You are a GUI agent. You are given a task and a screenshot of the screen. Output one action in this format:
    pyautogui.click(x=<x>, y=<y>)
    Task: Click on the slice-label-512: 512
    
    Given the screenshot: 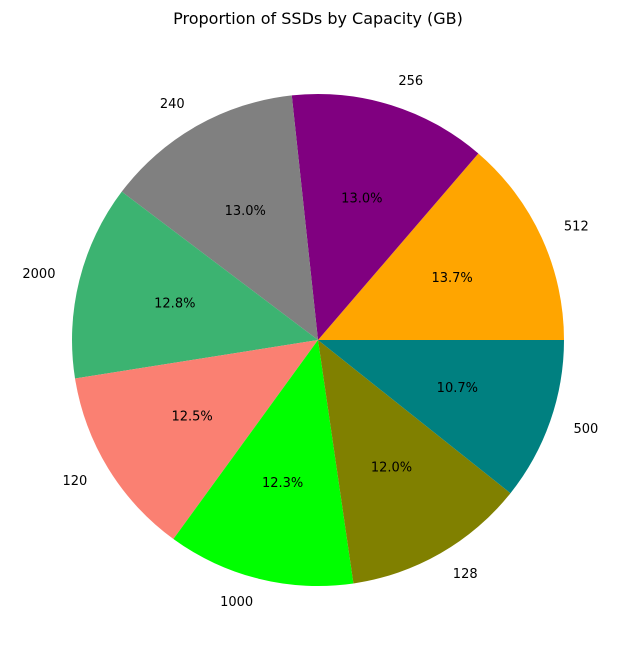 What is the action you would take?
    pyautogui.click(x=576, y=227)
    